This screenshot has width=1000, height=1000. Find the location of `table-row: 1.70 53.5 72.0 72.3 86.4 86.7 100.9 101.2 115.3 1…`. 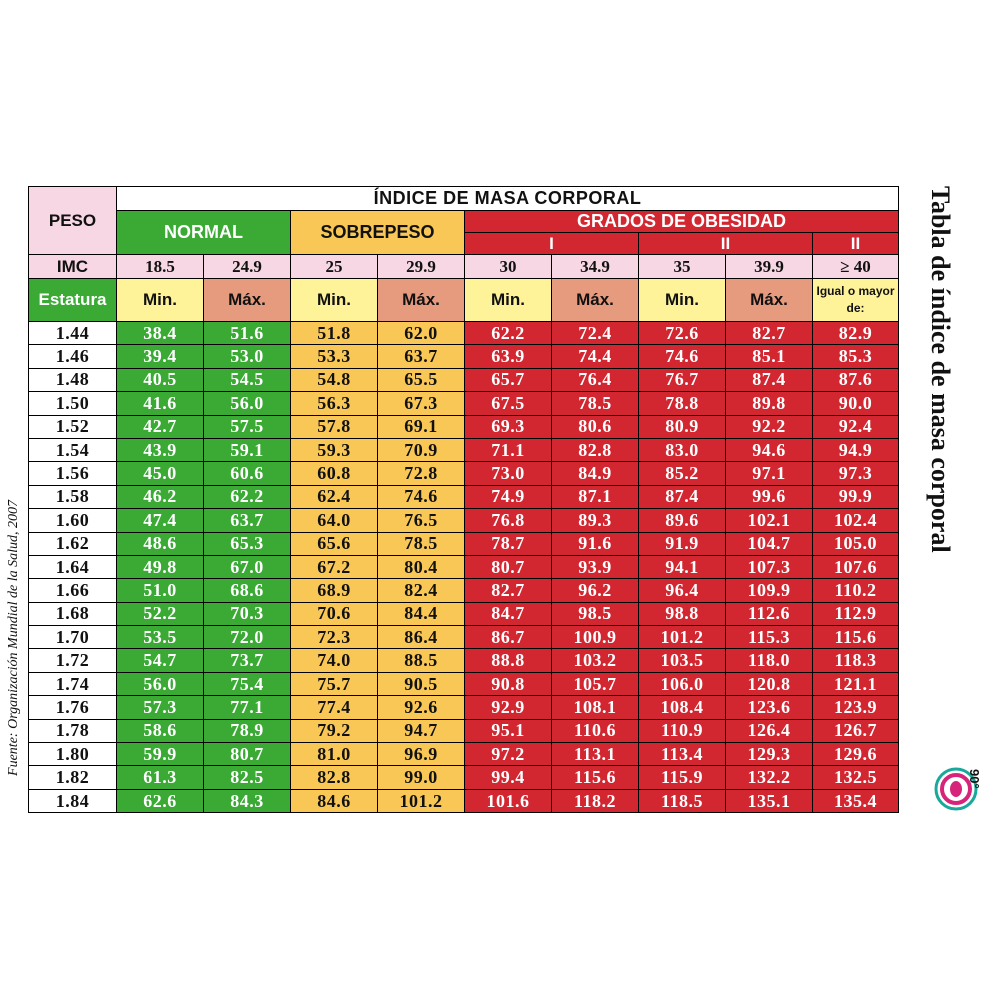

table-row: 1.70 53.5 72.0 72.3 86.4 86.7 100.9 101.2 115.3 1… is located at coordinates (463, 637).